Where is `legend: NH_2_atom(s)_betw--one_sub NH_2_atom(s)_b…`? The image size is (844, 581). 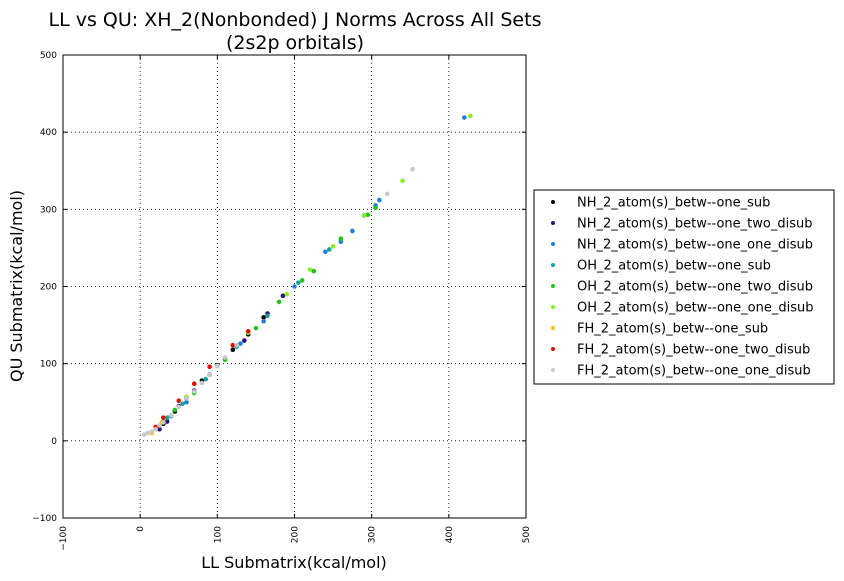
legend: NH_2_atom(s)_betw--one_sub NH_2_atom(s)_b… is located at coordinates (684, 287).